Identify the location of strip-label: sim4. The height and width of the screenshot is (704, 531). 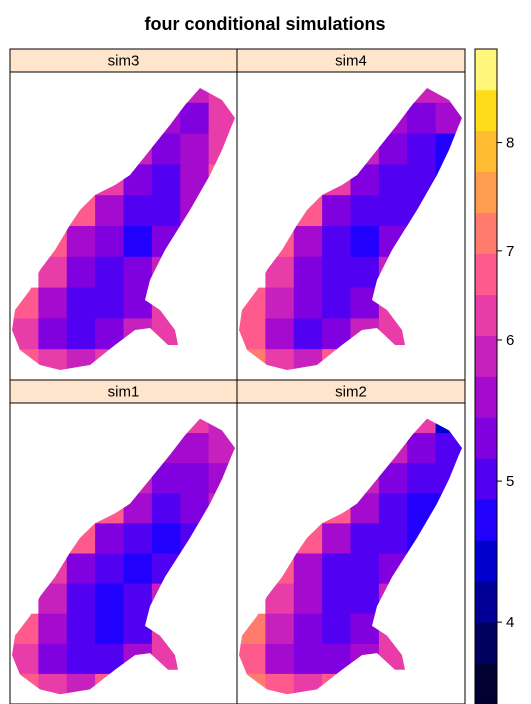
(351, 60).